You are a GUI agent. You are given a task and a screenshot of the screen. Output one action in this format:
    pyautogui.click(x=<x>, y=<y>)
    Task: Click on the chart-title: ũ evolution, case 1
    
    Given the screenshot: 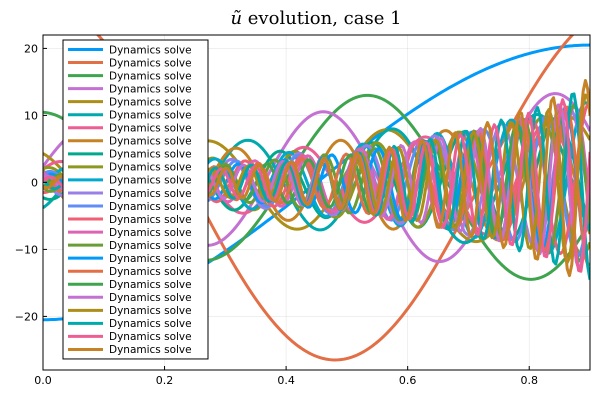 What is the action you would take?
    pyautogui.click(x=315, y=18)
    